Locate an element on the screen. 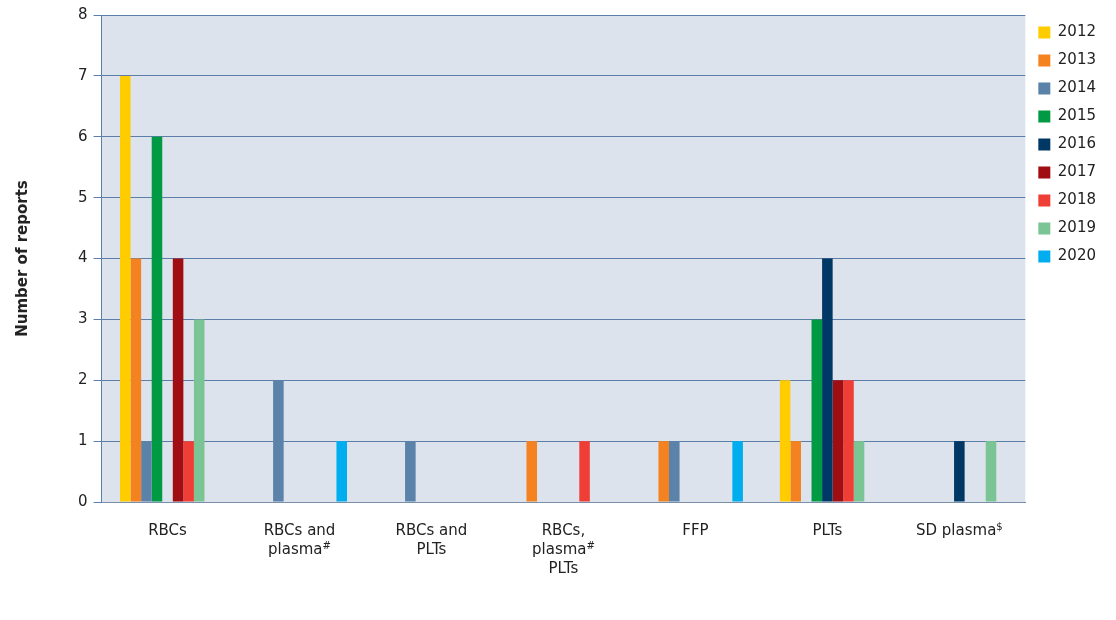 The image size is (1116, 620). y-tick-label: 8 is located at coordinates (83, 13).